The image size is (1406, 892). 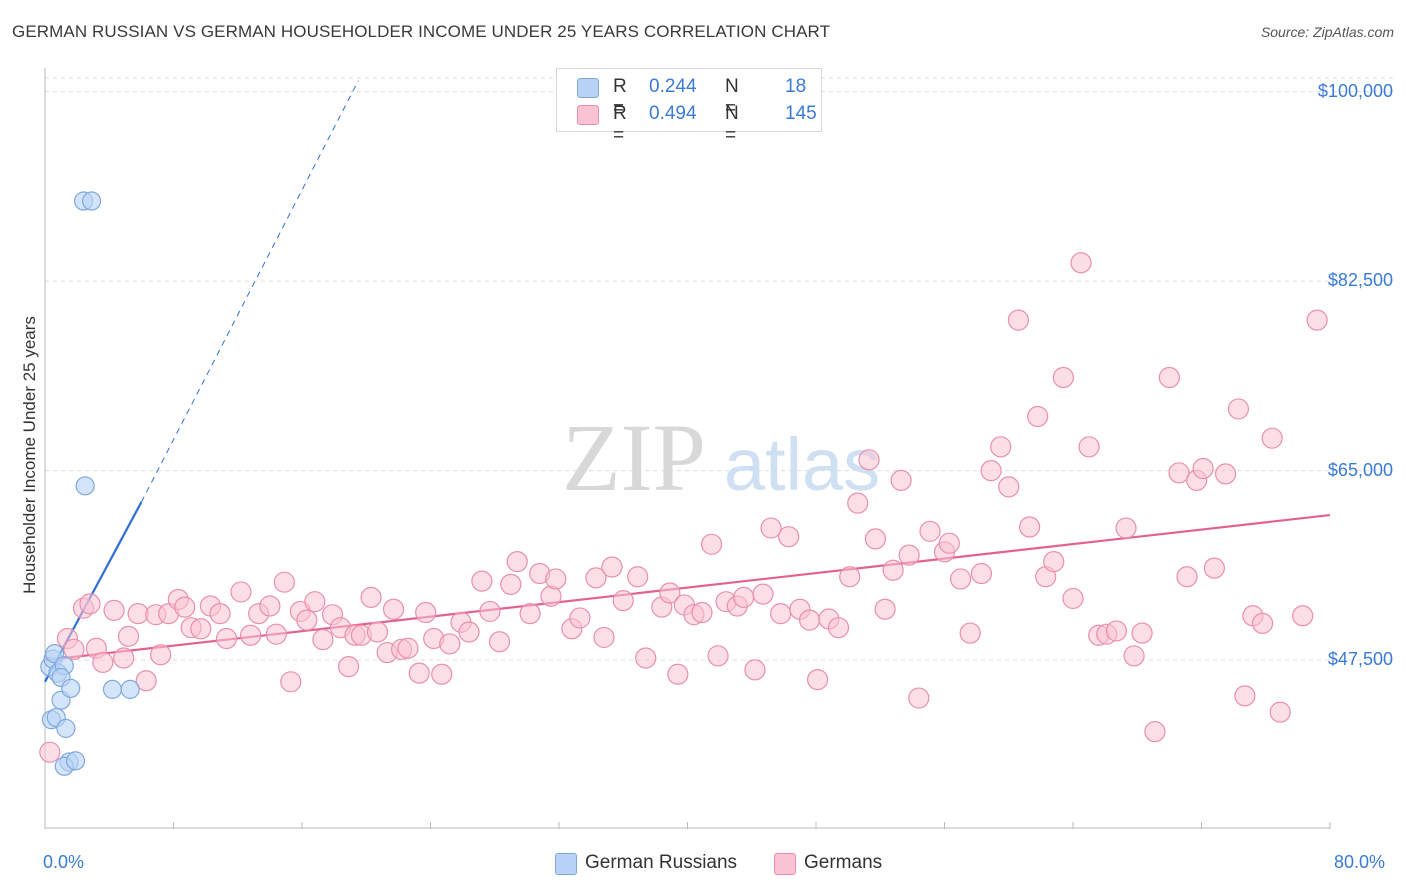 I want to click on x-tick-label-min: 0.0%, so click(x=64, y=862).